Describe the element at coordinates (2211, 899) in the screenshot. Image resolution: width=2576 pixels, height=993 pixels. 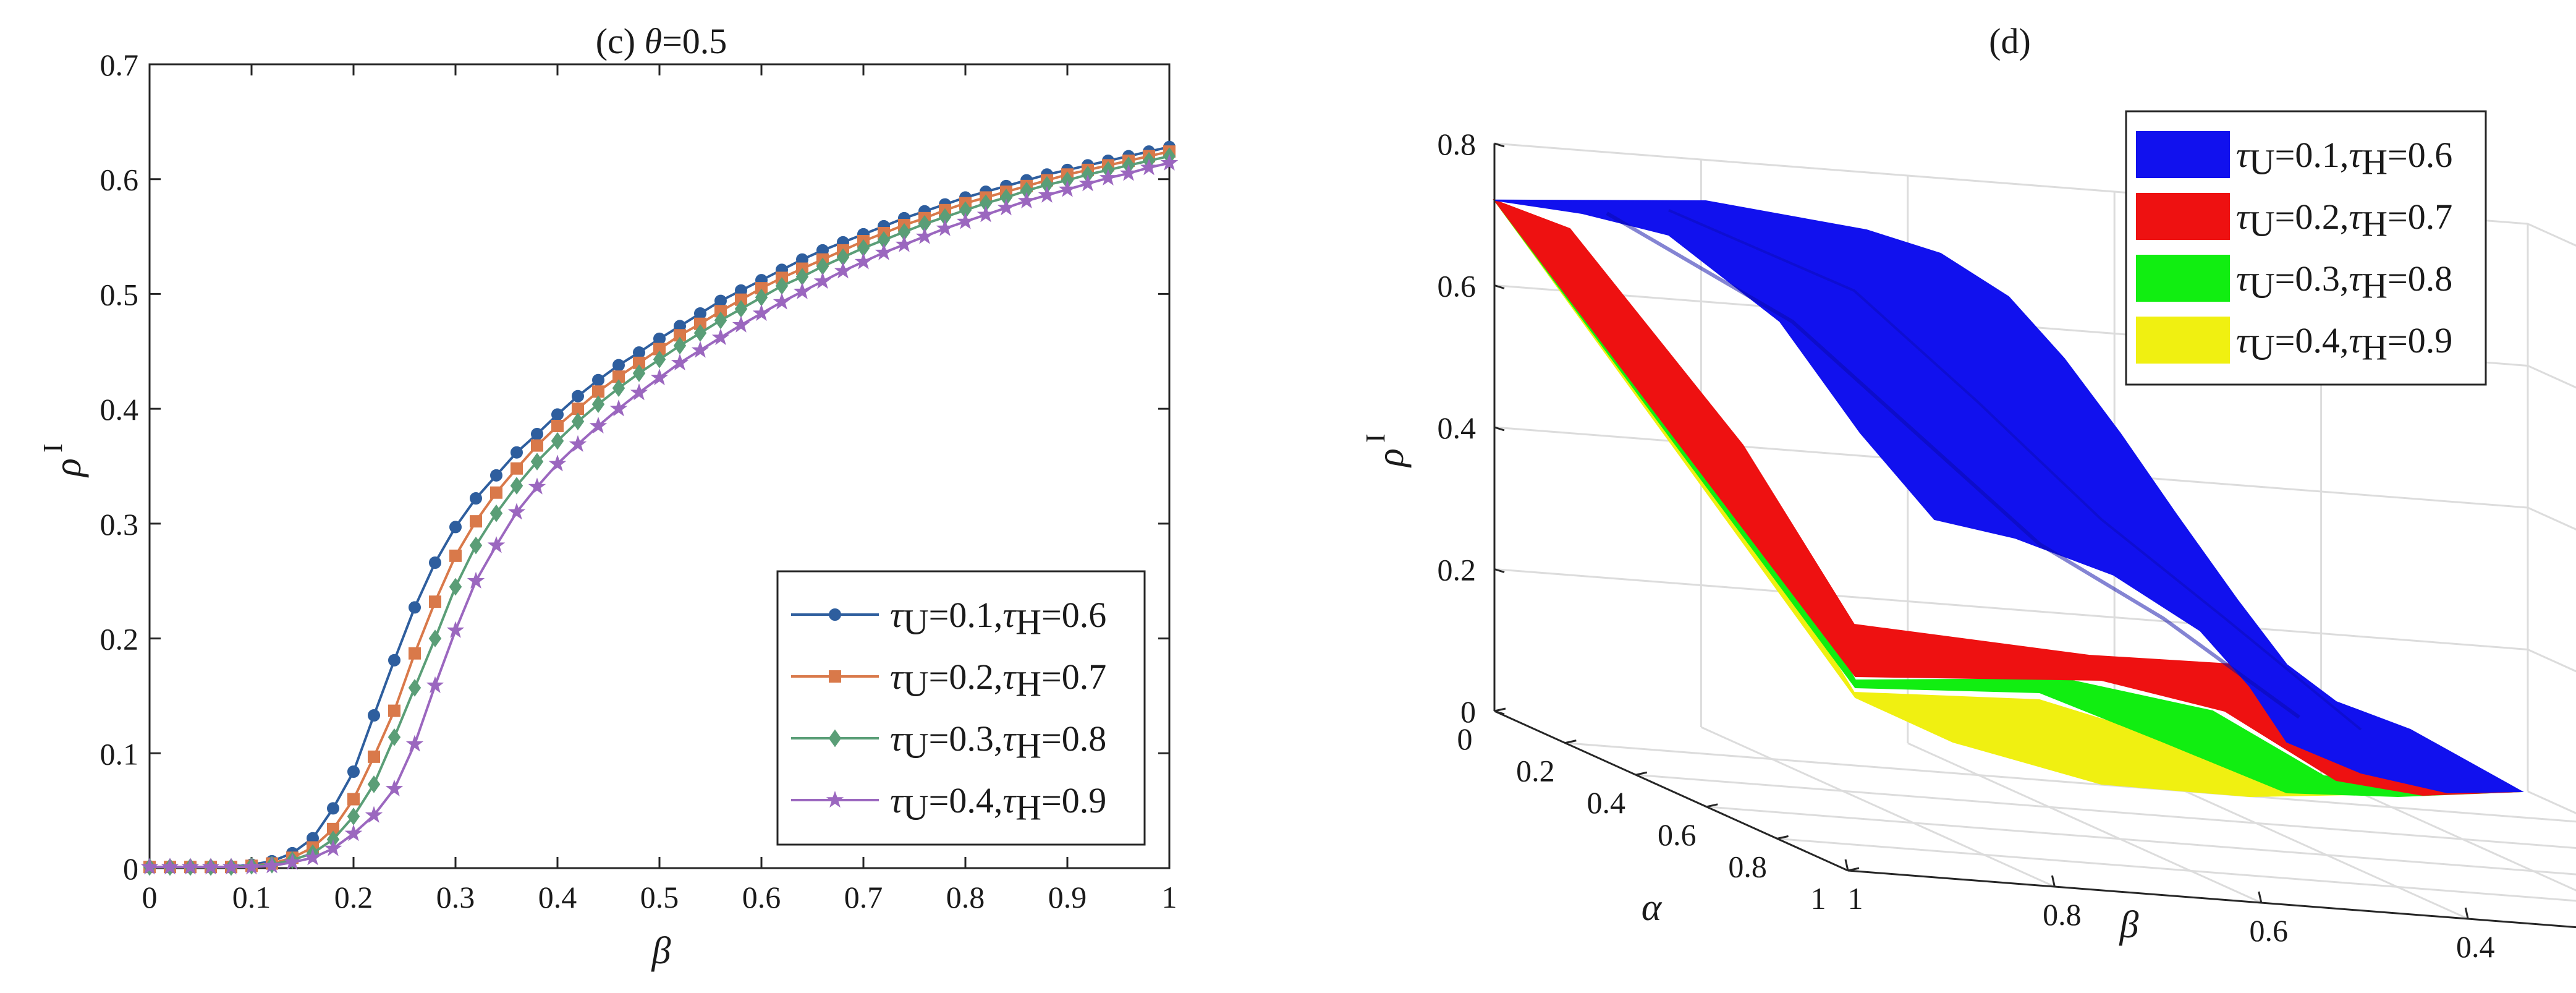
I see `beta-axis-line` at that location.